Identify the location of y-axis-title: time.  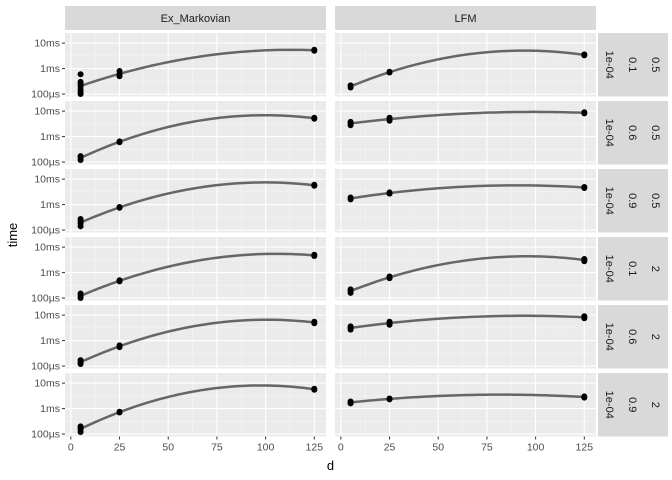
(12, 235).